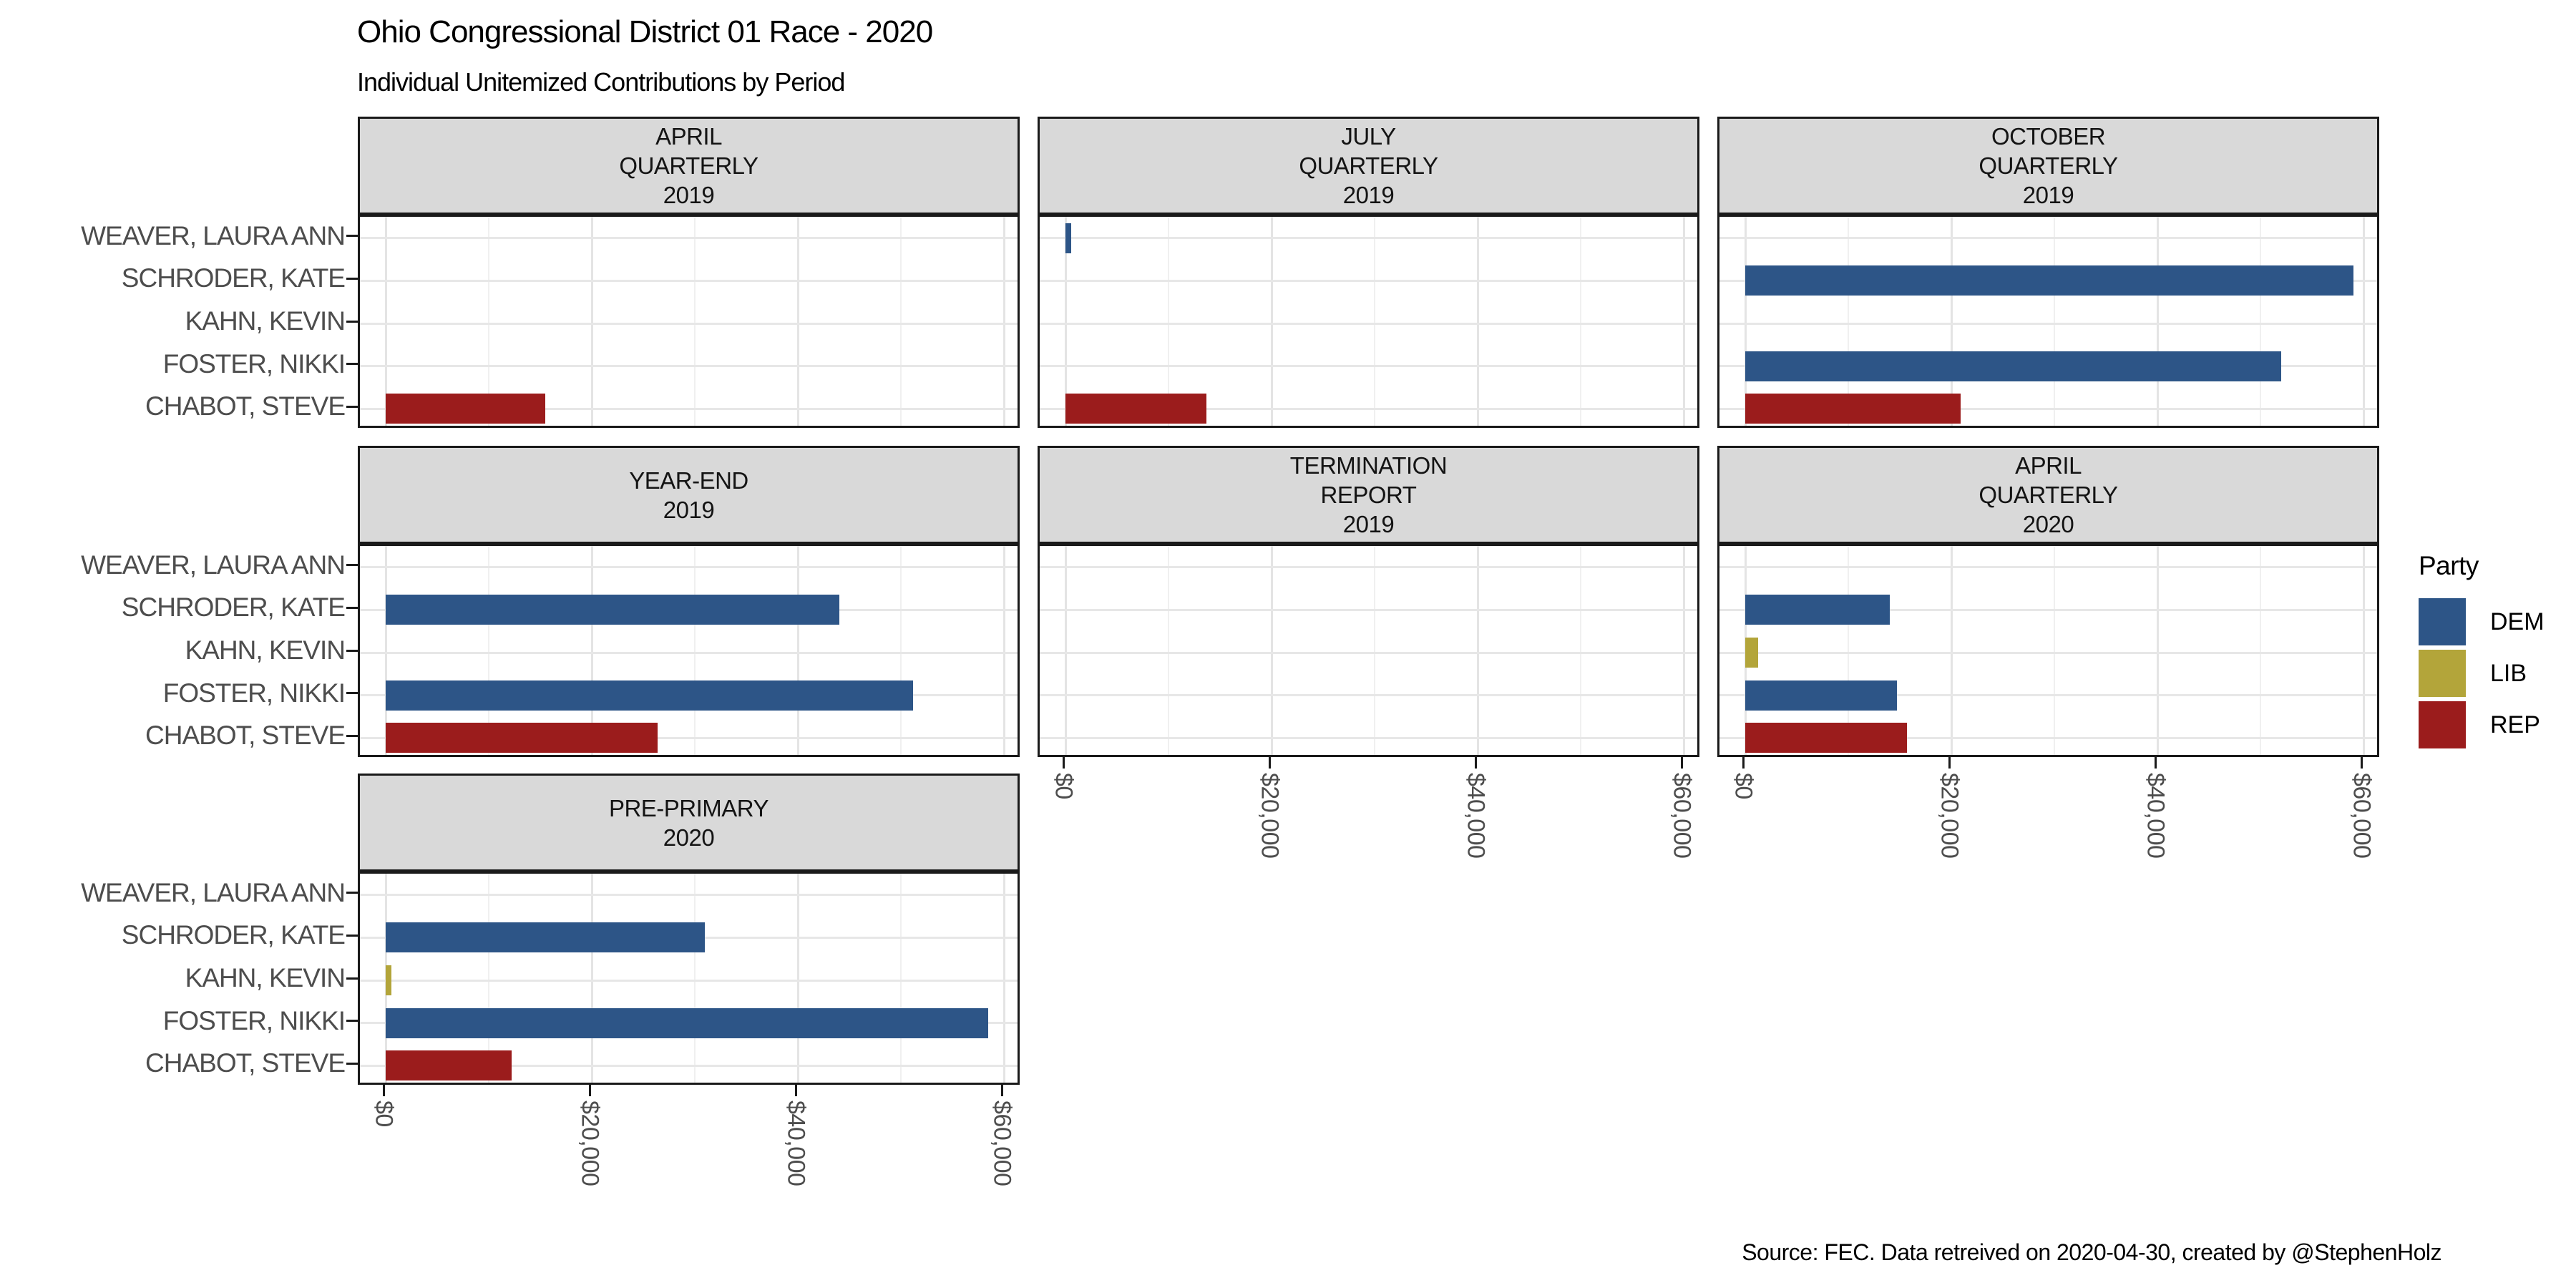  Describe the element at coordinates (590, 1143) in the screenshot. I see `x-axis-tick-label: $20,000` at that location.